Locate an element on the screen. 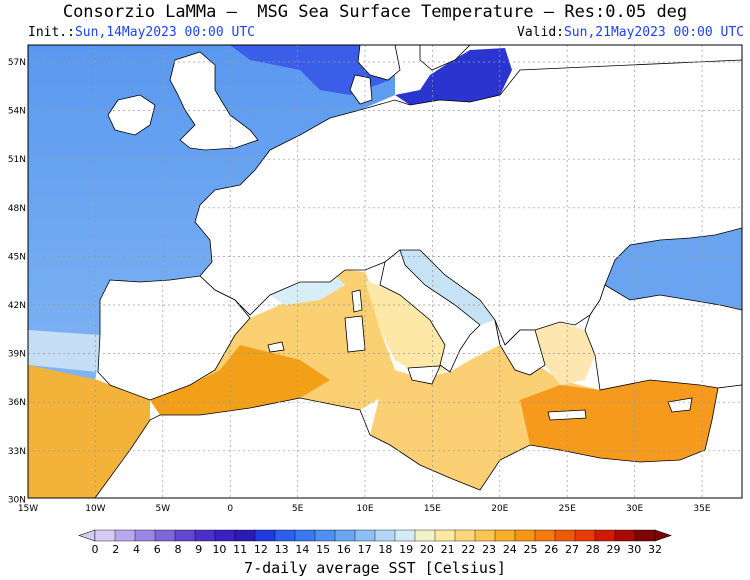 This screenshot has width=750, height=580. colorbar-tick-label: 30 is located at coordinates (634, 549).